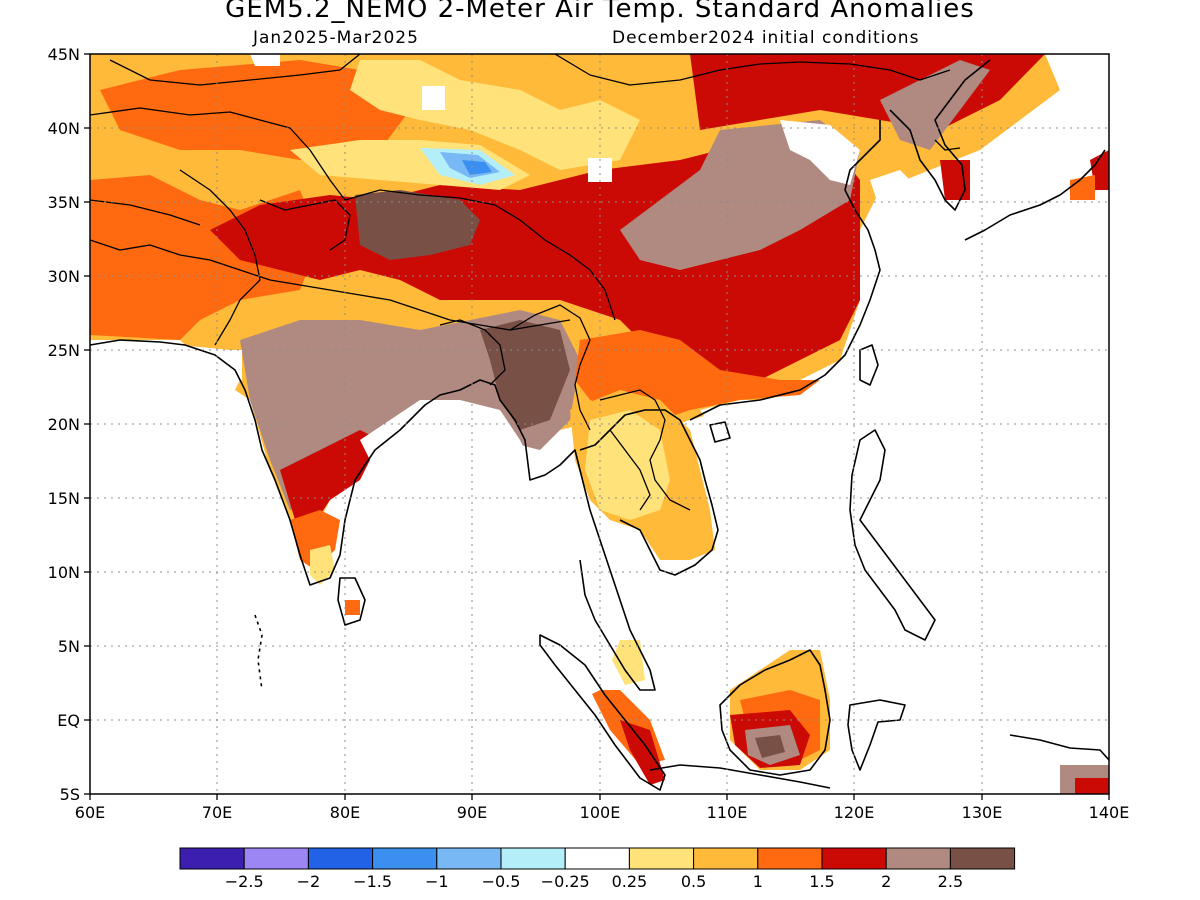 The height and width of the screenshot is (900, 1200). I want to click on longitude-labels: 60E 70E 80E 90E 100E 110E 120E 130E 140E, so click(602, 812).